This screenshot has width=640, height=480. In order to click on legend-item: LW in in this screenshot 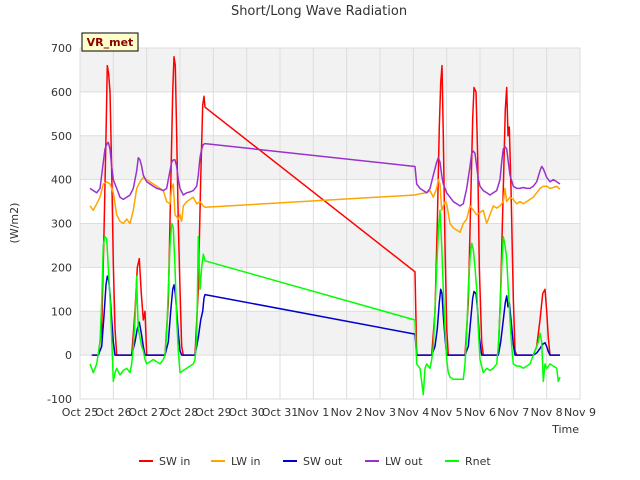, I will do `click(236, 461)`.